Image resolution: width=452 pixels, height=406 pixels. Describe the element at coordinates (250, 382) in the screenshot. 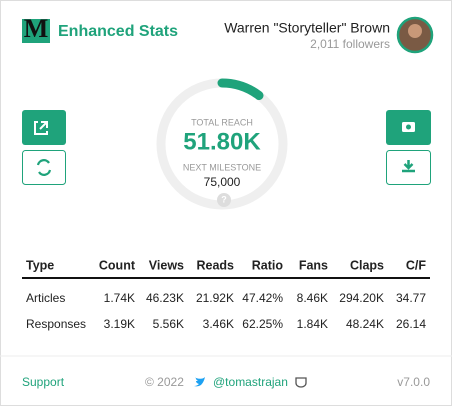

I see `twitter-handle: @tomastrajan` at that location.